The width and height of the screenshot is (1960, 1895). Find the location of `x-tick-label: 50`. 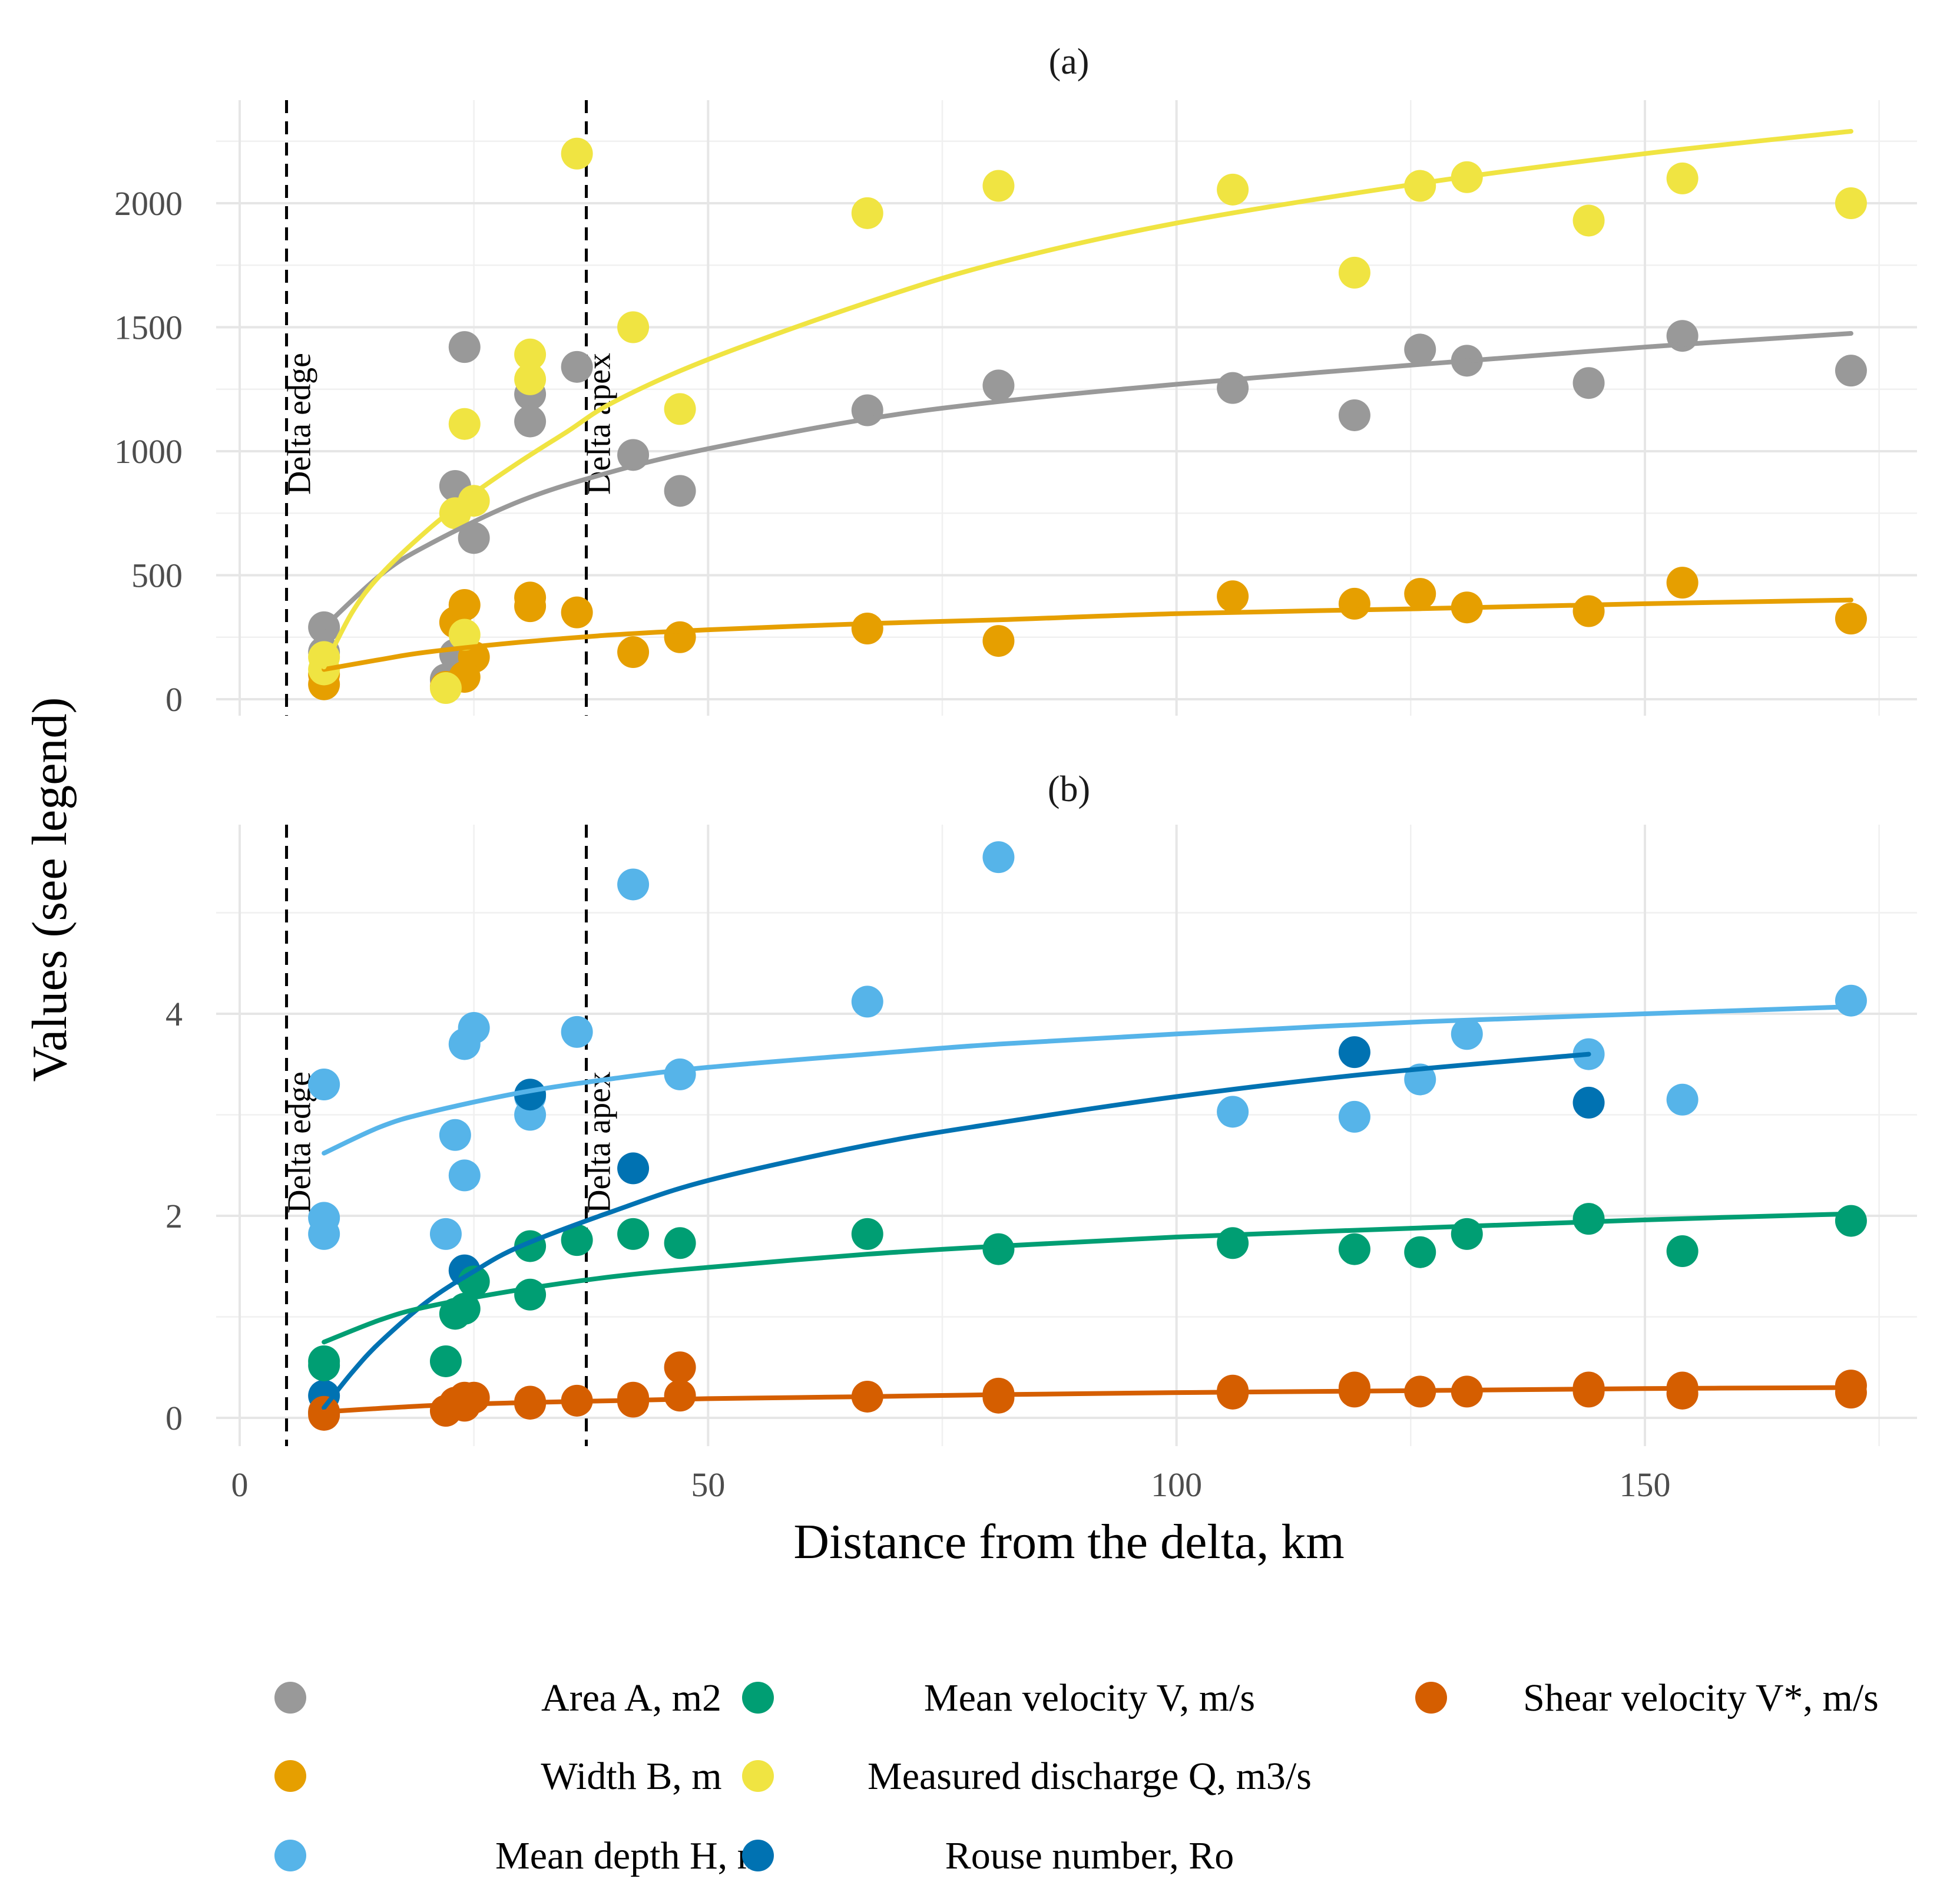

x-tick-label: 50 is located at coordinates (708, 1485).